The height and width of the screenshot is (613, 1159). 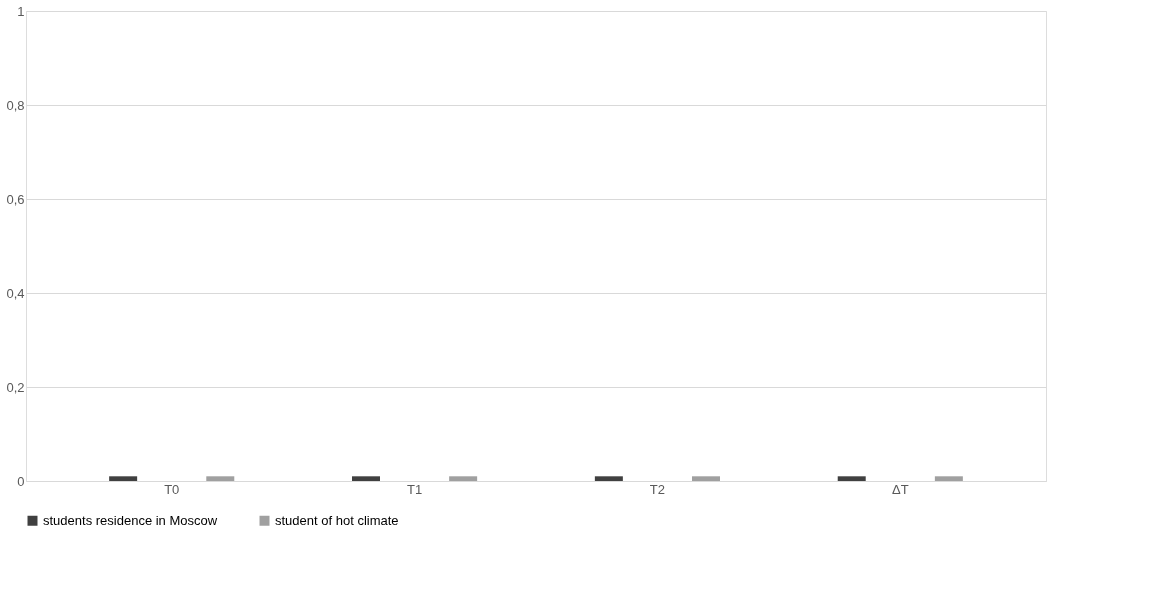 I want to click on legend-label: students residence in Moscow, so click(x=130, y=520).